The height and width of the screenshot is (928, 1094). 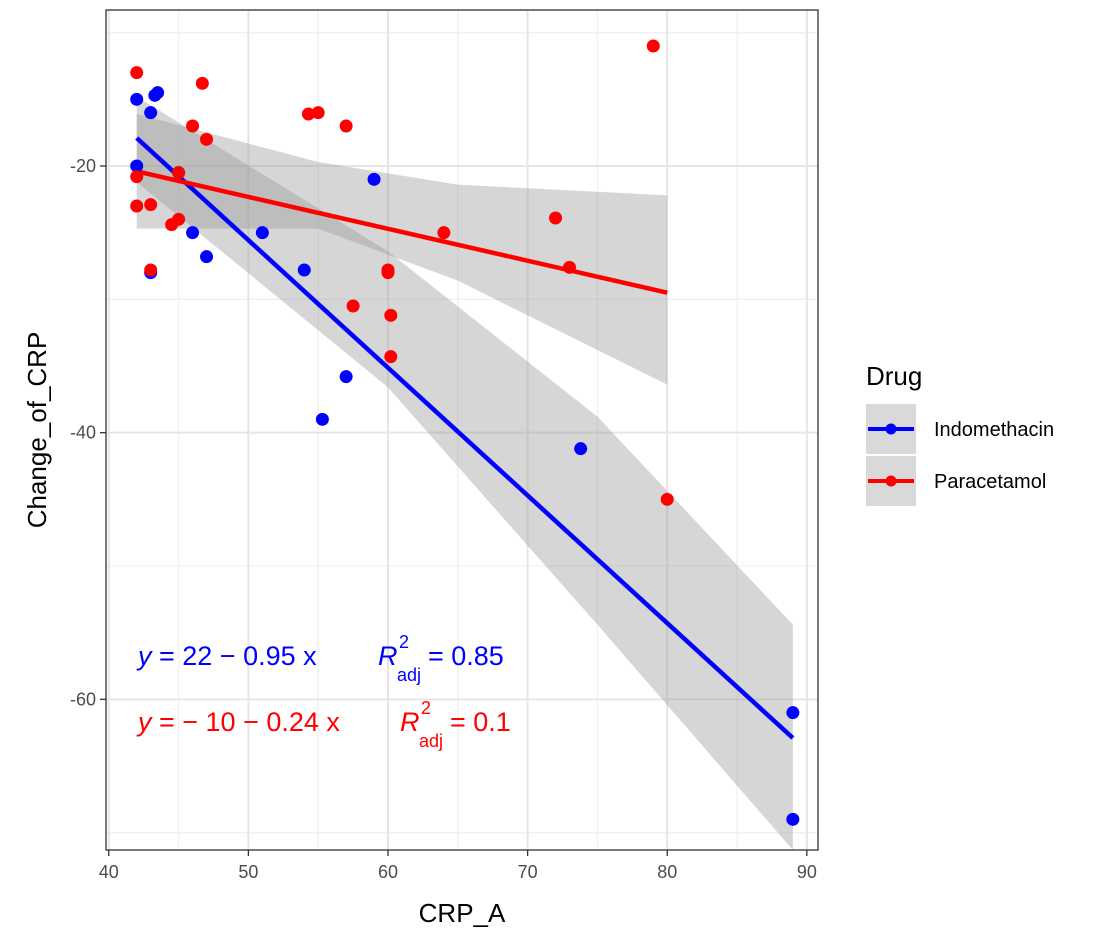 What do you see at coordinates (480, 722) in the screenshot?
I see `r2-value-paracetamol: = 0.1` at bounding box center [480, 722].